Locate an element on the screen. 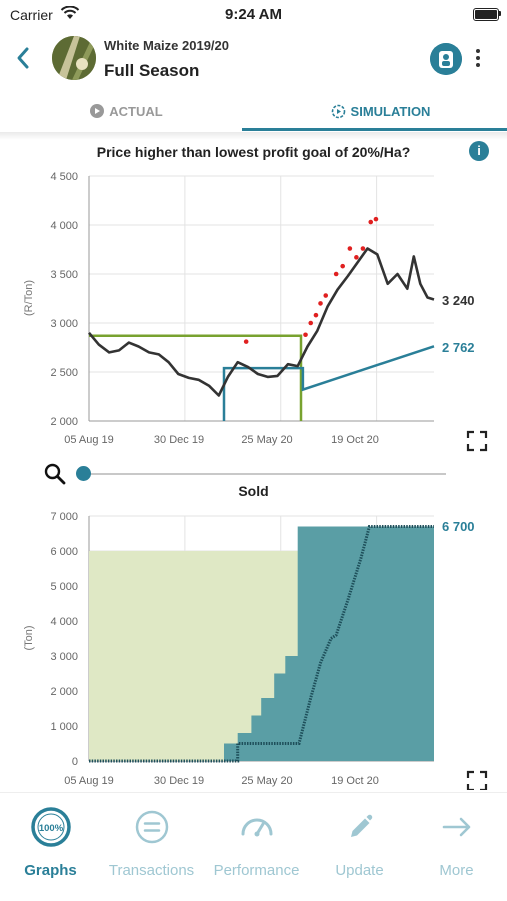  tab-shadow is located at coordinates (253, 136).